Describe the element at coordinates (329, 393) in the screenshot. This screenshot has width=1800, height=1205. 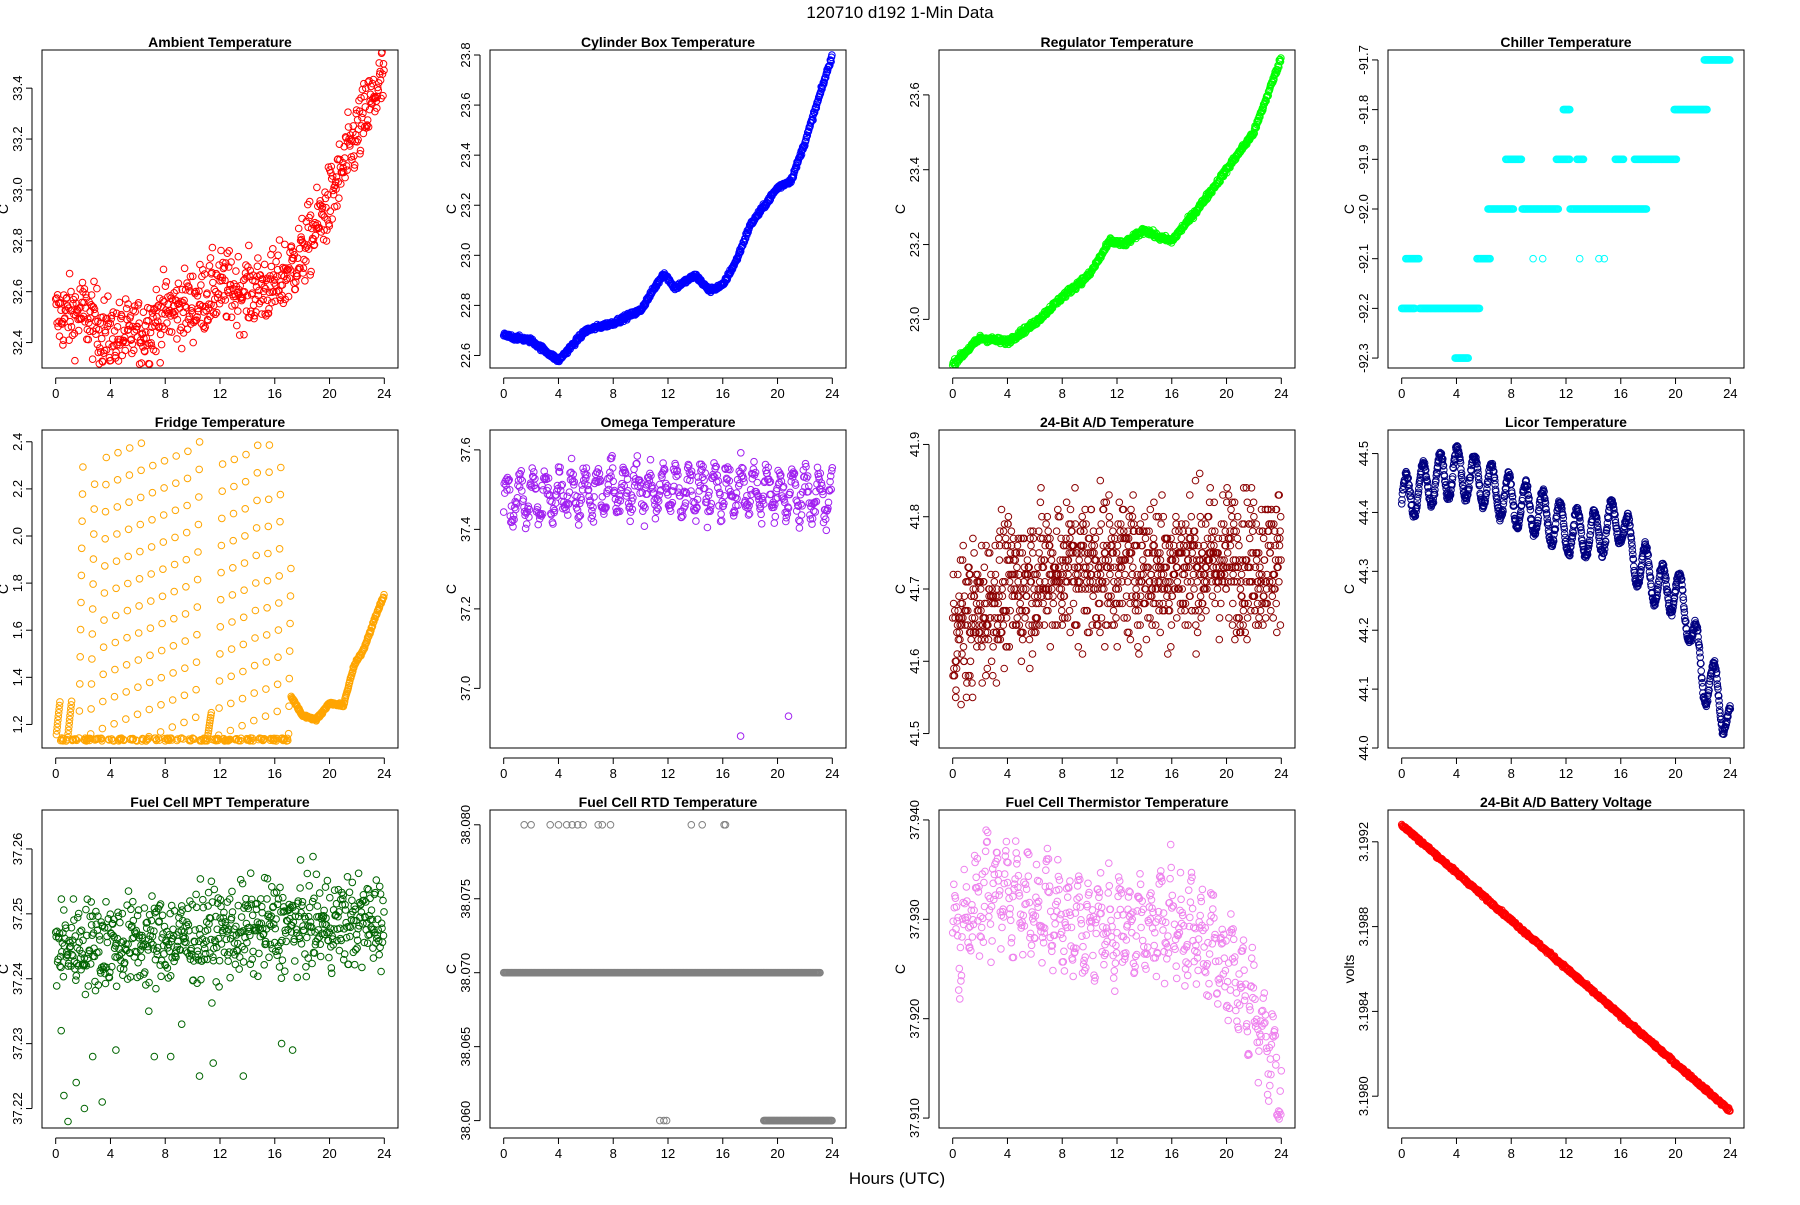
I see `x-tick-label: 20` at that location.